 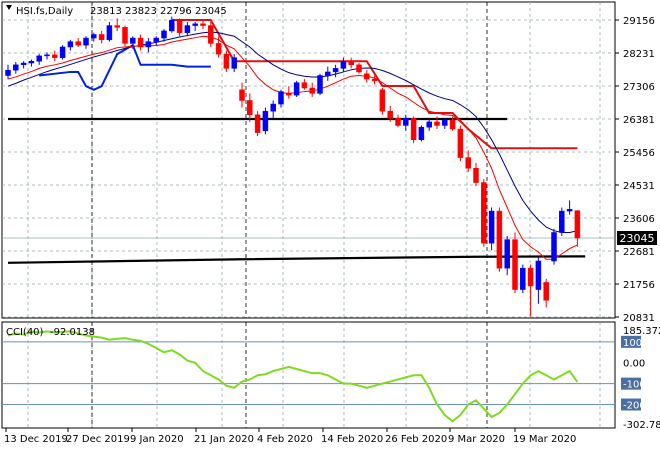 I want to click on header-symbol: HSI.fs,Daily 23813 23823 22796 23045, so click(x=116, y=11).